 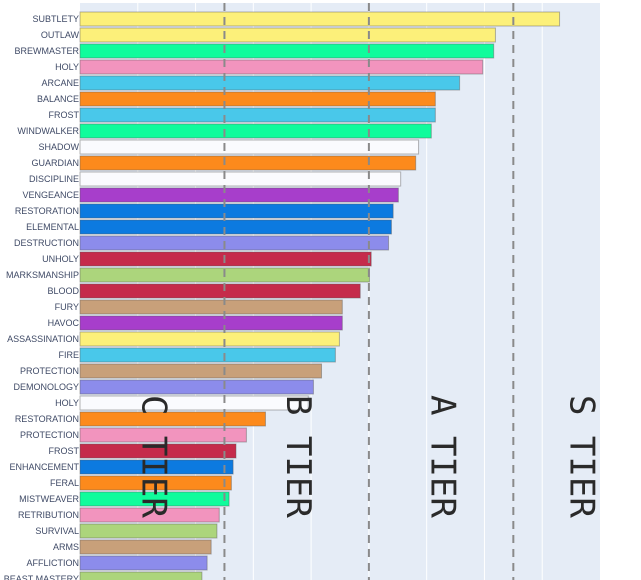 I want to click on category-label: BREWMASTER, so click(x=46, y=51).